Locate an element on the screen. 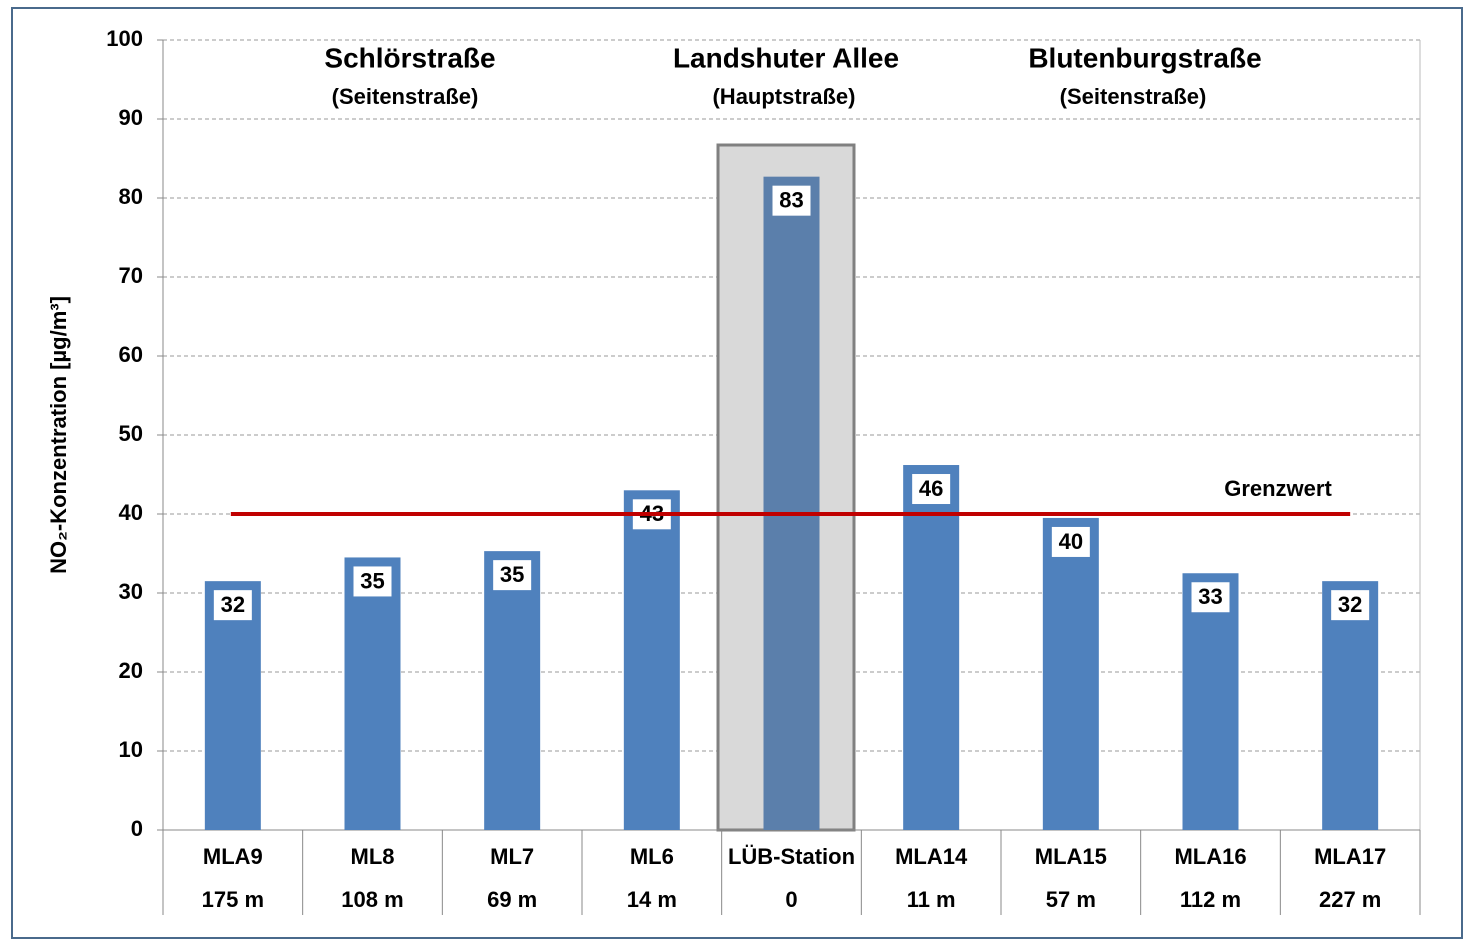 This screenshot has width=1472, height=946. y-tick-label: 60 is located at coordinates (131, 354).